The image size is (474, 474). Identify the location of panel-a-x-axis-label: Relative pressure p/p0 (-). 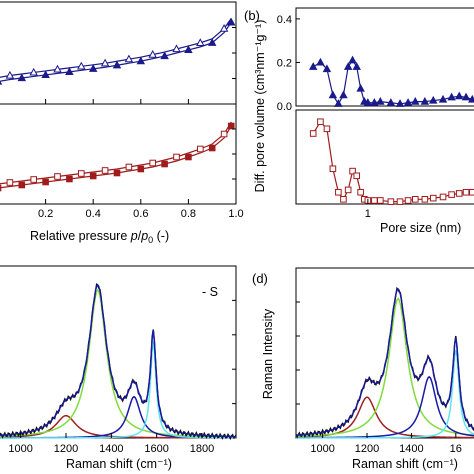
(99, 237).